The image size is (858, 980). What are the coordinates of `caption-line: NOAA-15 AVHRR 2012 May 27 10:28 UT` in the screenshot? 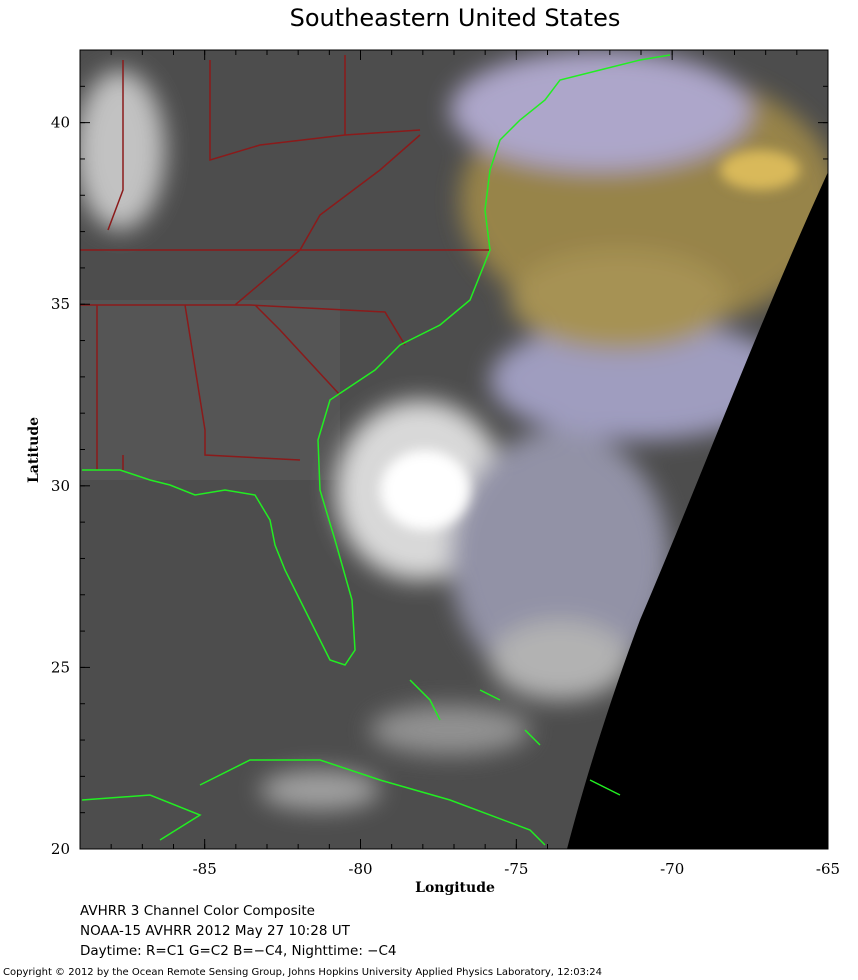 It's located at (215, 931).